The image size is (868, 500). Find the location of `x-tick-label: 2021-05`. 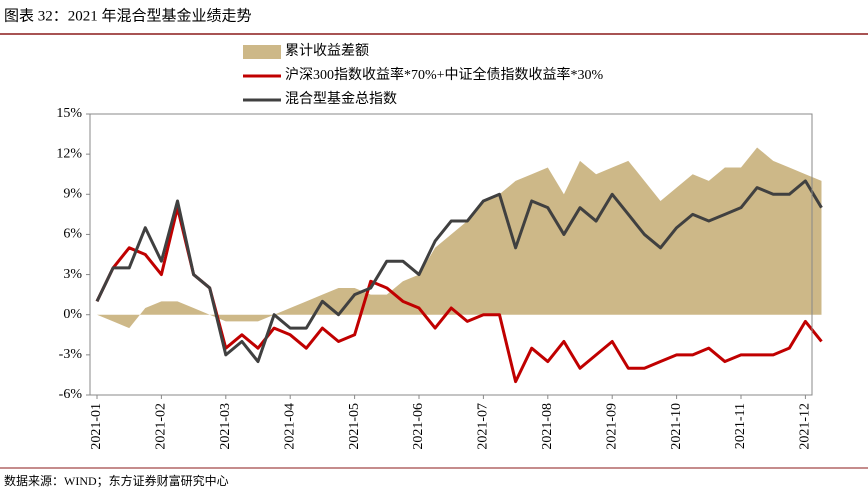

x-tick-label: 2021-05 is located at coordinates (354, 426).